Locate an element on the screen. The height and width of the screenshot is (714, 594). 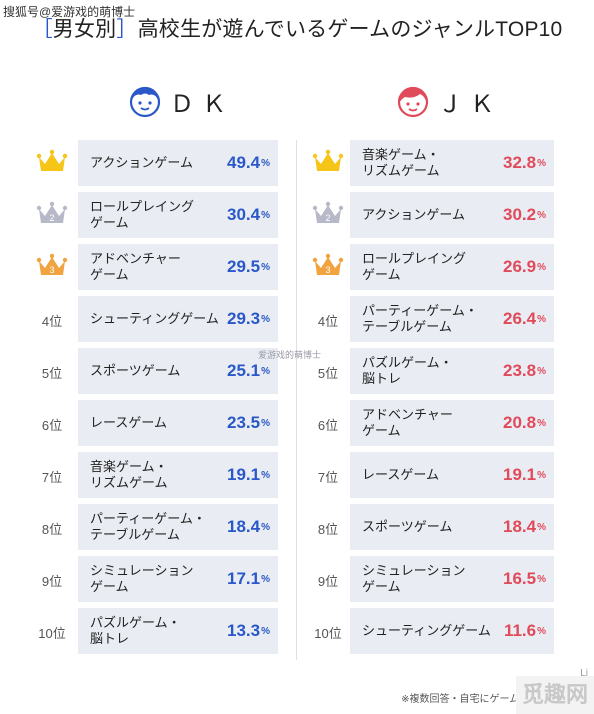
jk-rank-3: 3 is located at coordinates (328, 266).